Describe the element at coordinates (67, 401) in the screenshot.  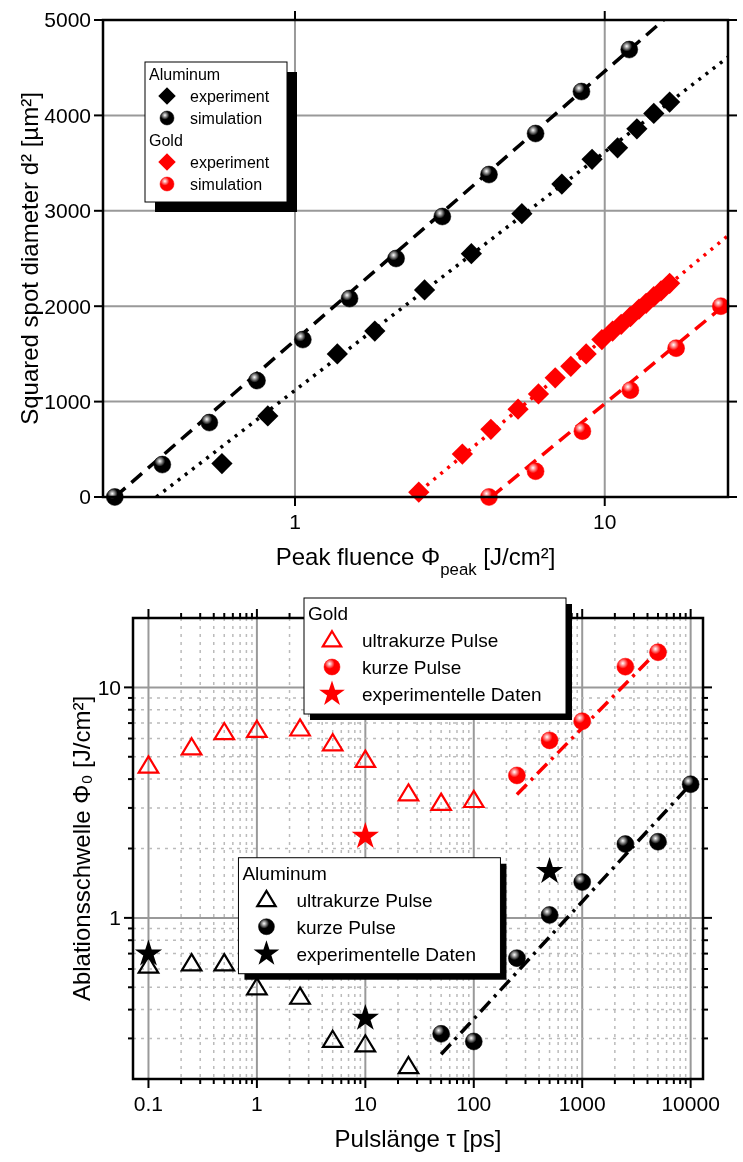
I see `y-tick-label: 1000` at that location.